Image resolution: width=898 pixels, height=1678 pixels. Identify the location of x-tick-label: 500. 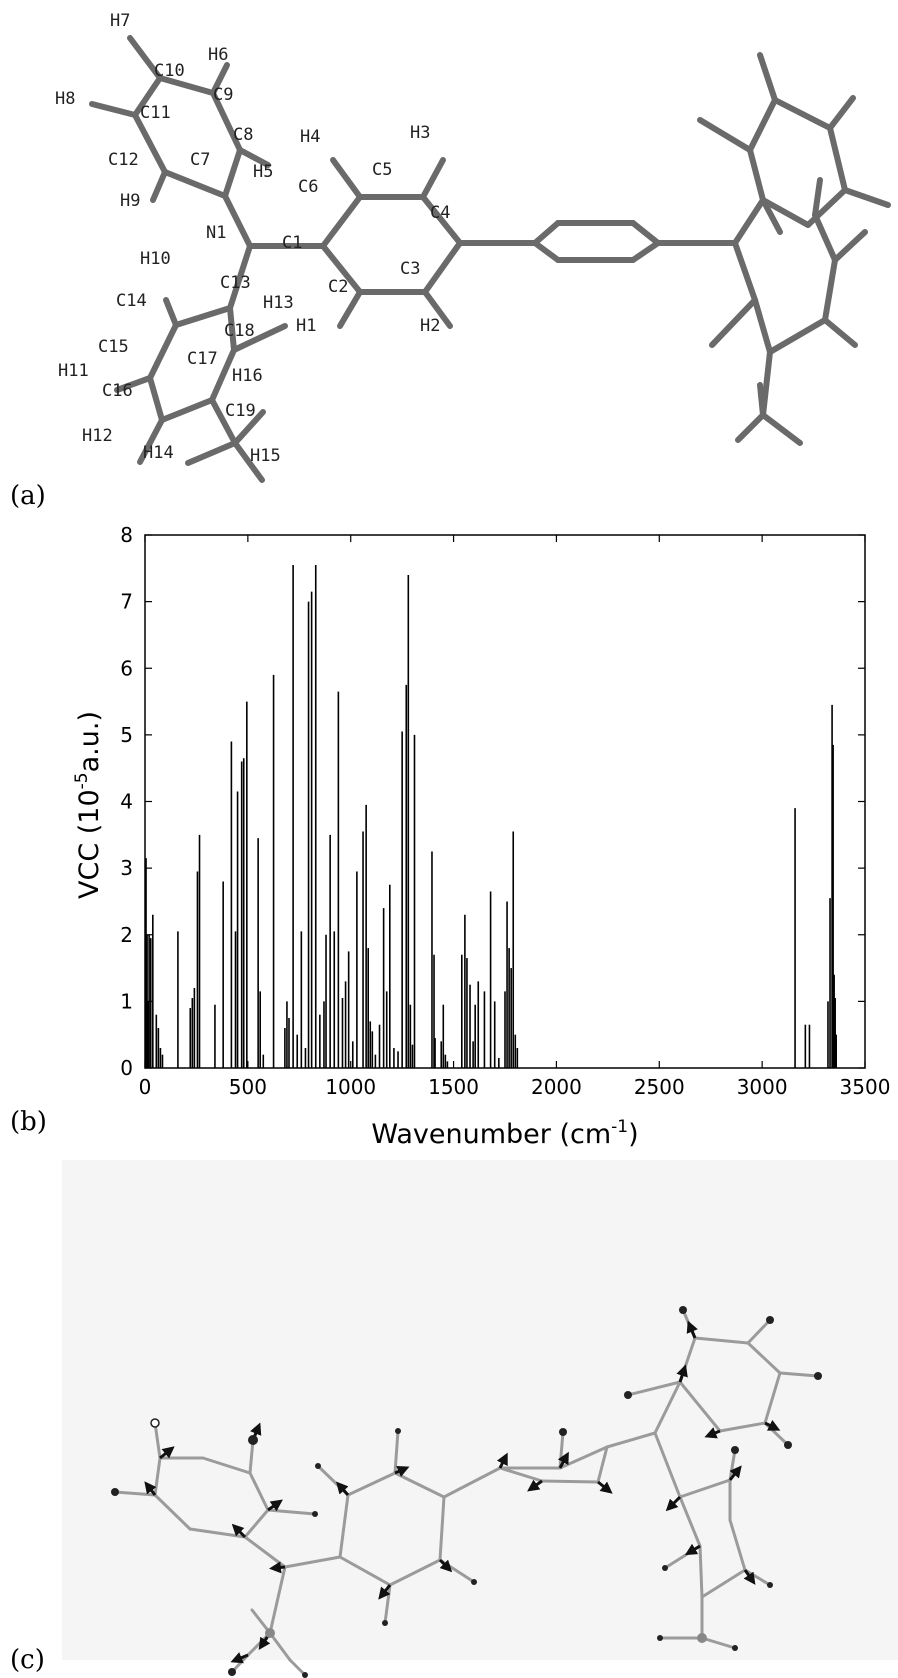
(248, 1087).